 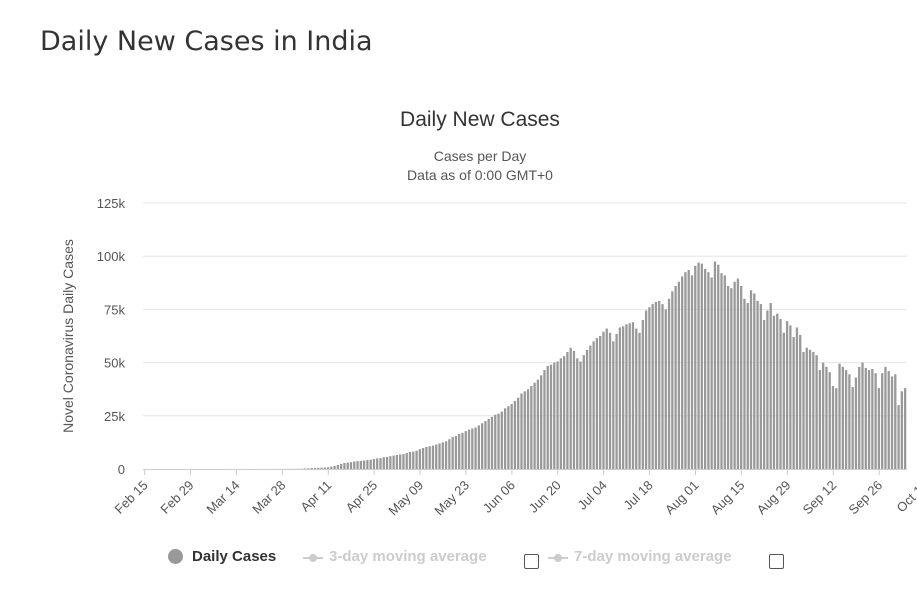 What do you see at coordinates (776, 561) in the screenshot?
I see `checkbox-7-day-average` at bounding box center [776, 561].